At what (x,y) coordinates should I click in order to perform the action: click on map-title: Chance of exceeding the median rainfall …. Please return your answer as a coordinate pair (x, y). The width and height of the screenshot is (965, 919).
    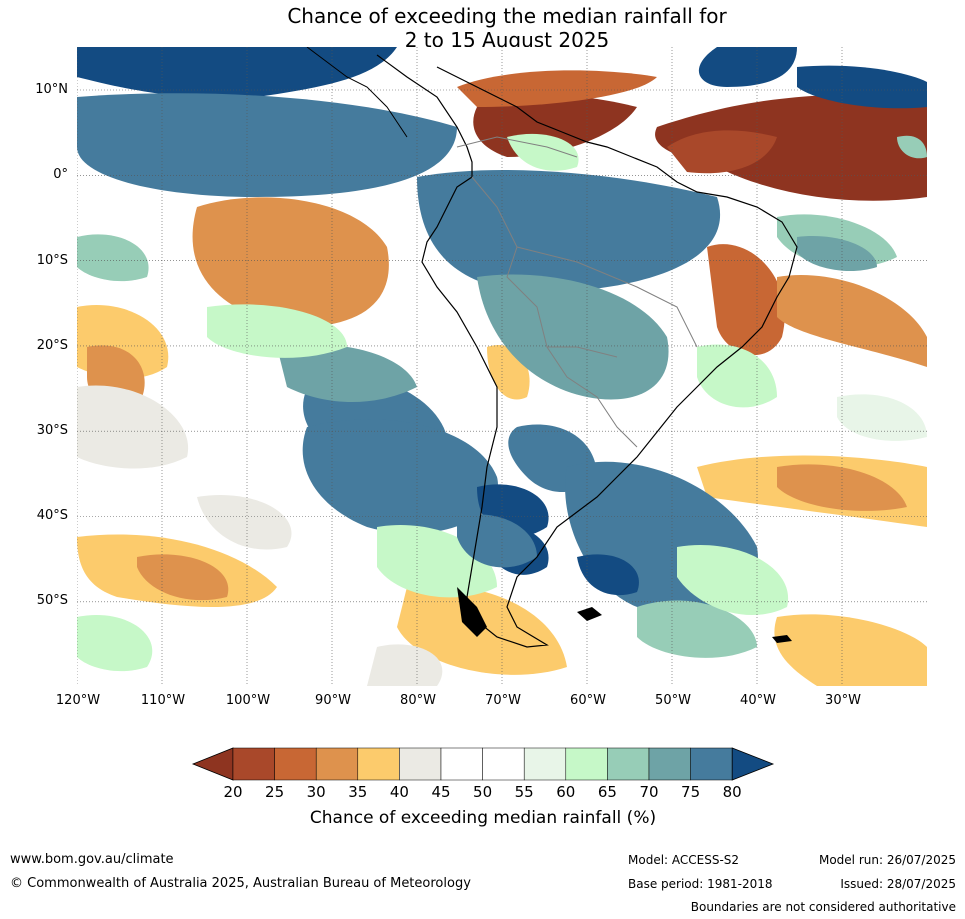
    Looking at the image, I should click on (482, 28).